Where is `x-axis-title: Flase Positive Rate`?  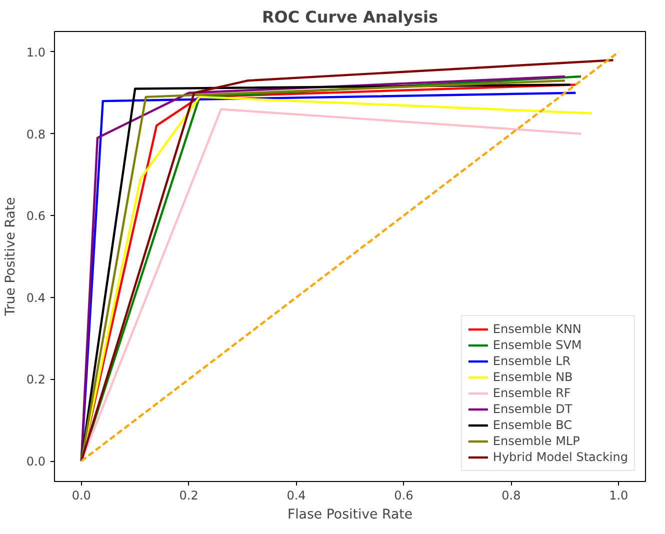 x-axis-title: Flase Positive Rate is located at coordinates (350, 515).